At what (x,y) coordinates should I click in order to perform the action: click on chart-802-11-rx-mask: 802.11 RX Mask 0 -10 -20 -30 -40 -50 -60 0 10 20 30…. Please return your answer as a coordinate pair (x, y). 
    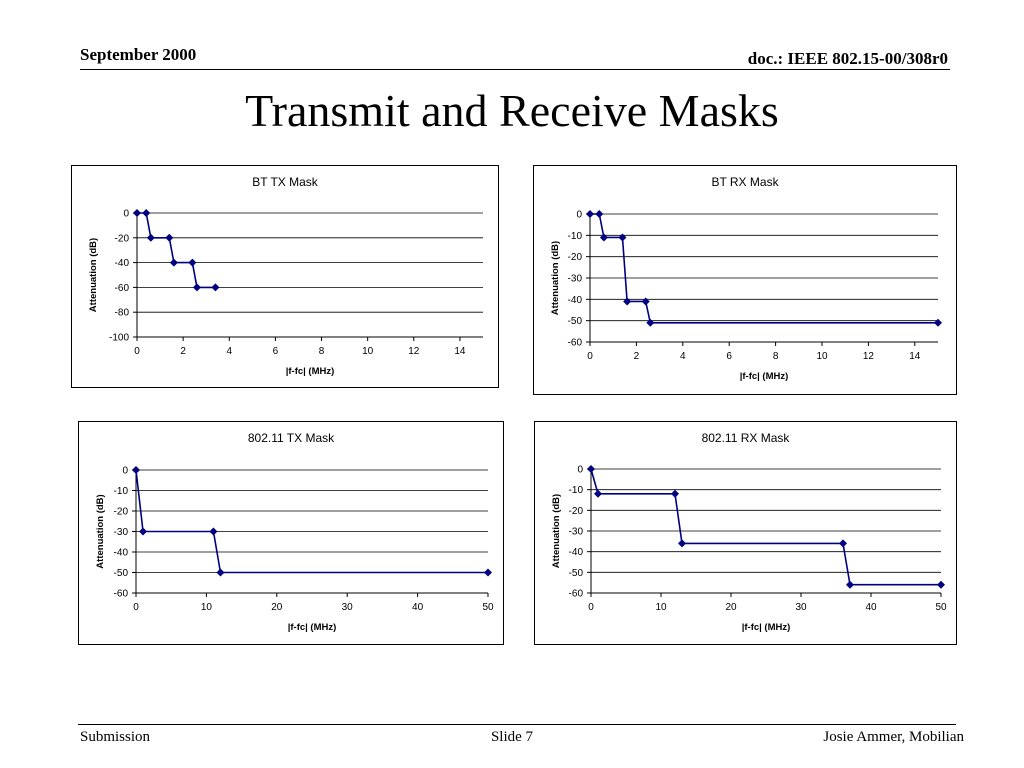
    Looking at the image, I should click on (745, 533).